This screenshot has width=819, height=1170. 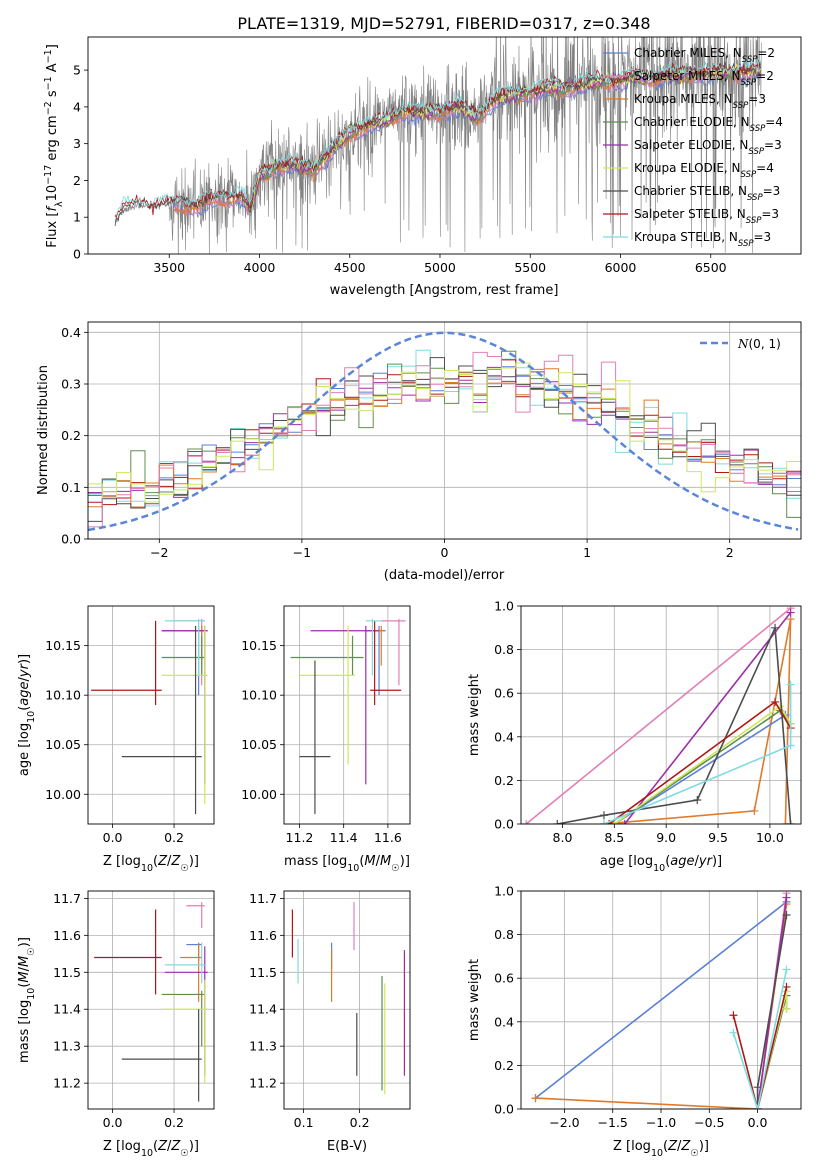 What do you see at coordinates (77, 143) in the screenshot?
I see `y-tick-label: 3` at bounding box center [77, 143].